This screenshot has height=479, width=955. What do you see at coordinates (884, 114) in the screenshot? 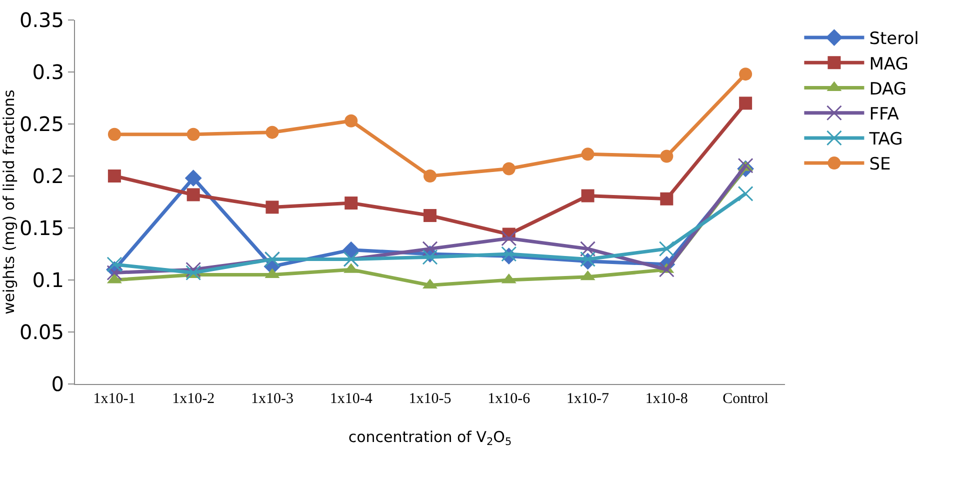
I see `legend-label: FFA` at bounding box center [884, 114].